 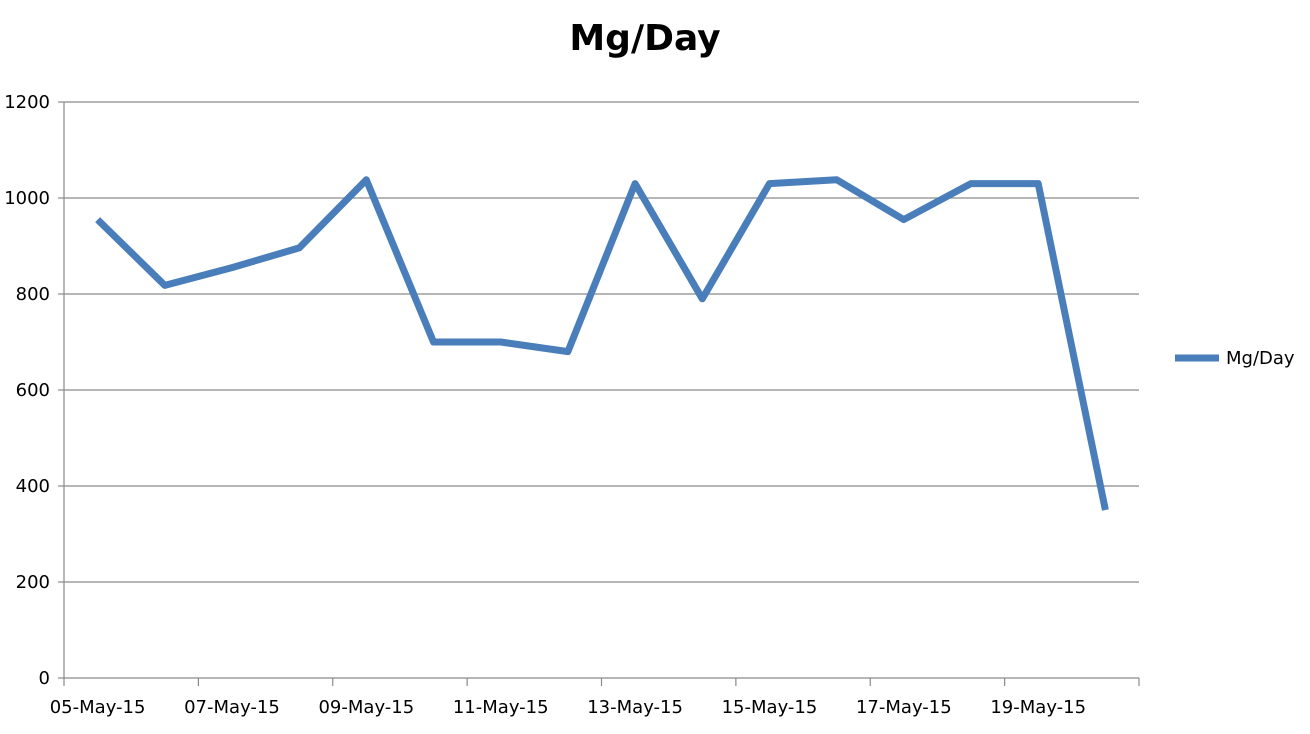 I want to click on y-tick-label: 600, so click(x=33, y=390).